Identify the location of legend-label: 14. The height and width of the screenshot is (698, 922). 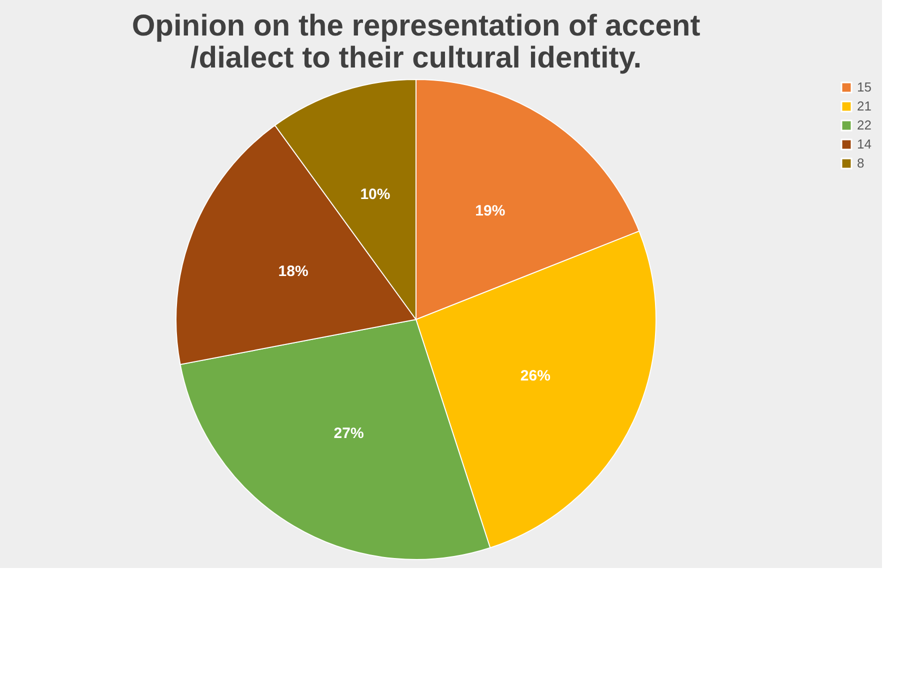
(864, 144).